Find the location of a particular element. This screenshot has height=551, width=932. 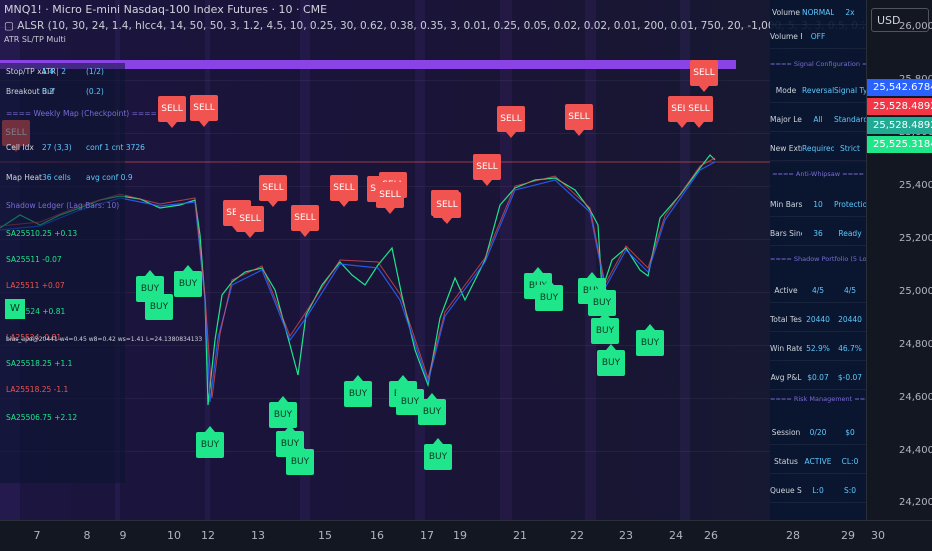

stats-cell: 36 is located at coordinates (818, 233).